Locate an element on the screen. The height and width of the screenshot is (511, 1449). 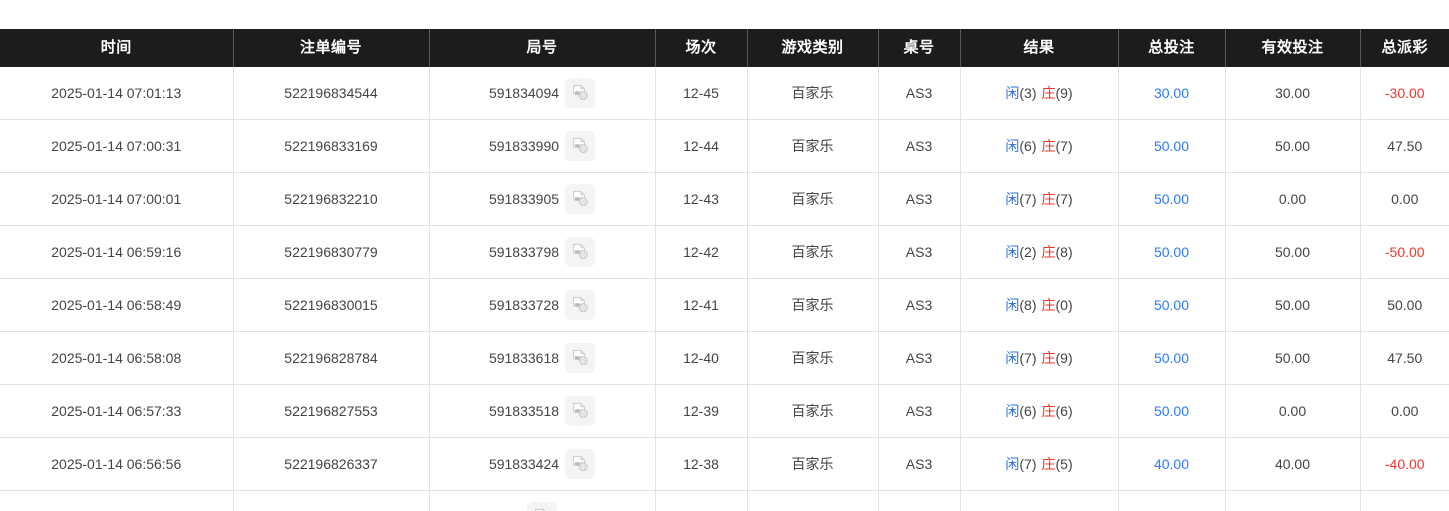
column-header-round-no: 局号 is located at coordinates (542, 48).